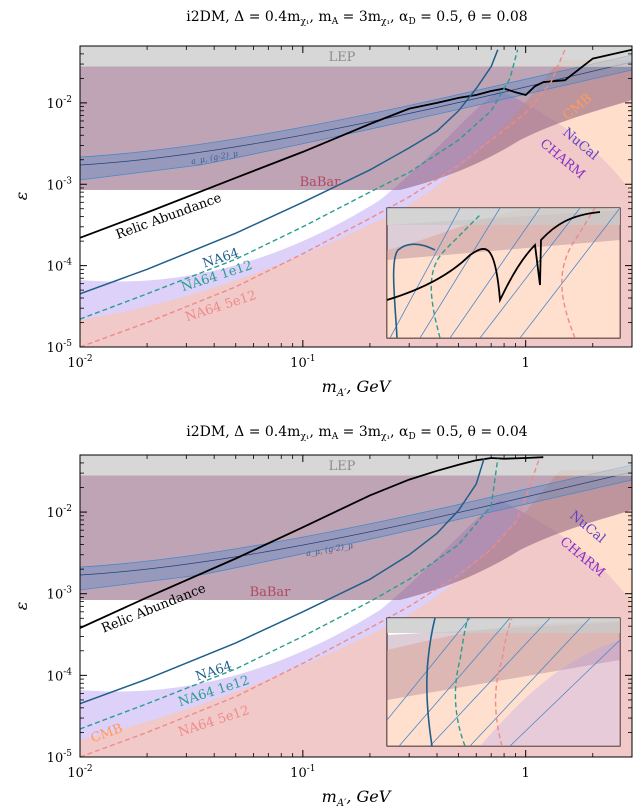  Describe the element at coordinates (21, 606) in the screenshot. I see `panel-2-ylabel: ε` at that location.